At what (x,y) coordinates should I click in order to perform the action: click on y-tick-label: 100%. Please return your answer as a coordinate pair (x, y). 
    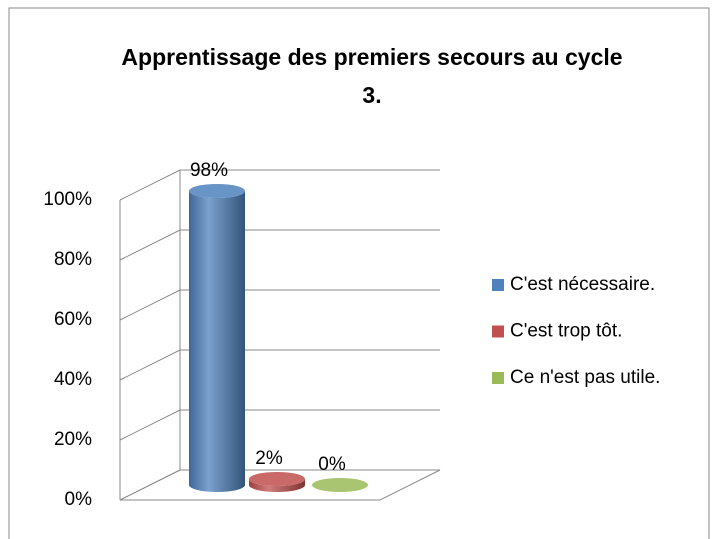
    Looking at the image, I should click on (67, 199).